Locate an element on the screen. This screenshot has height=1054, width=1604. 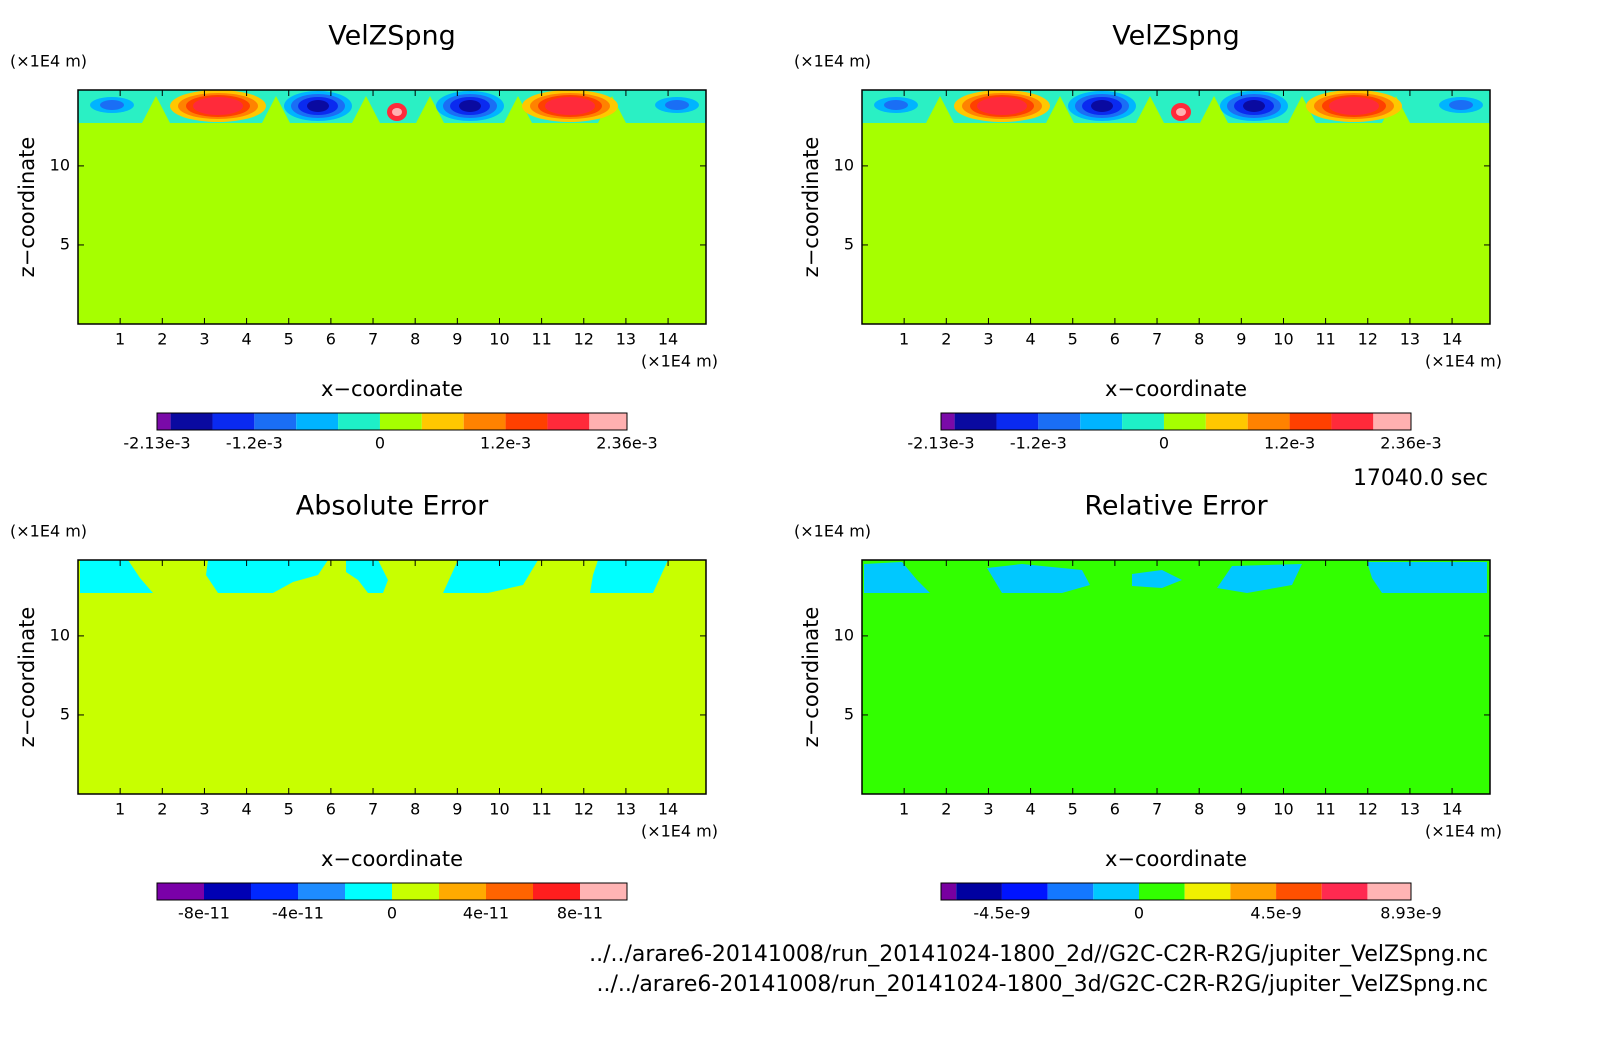
colorbar-tick-label: 4.5e-9 is located at coordinates (1275, 913).